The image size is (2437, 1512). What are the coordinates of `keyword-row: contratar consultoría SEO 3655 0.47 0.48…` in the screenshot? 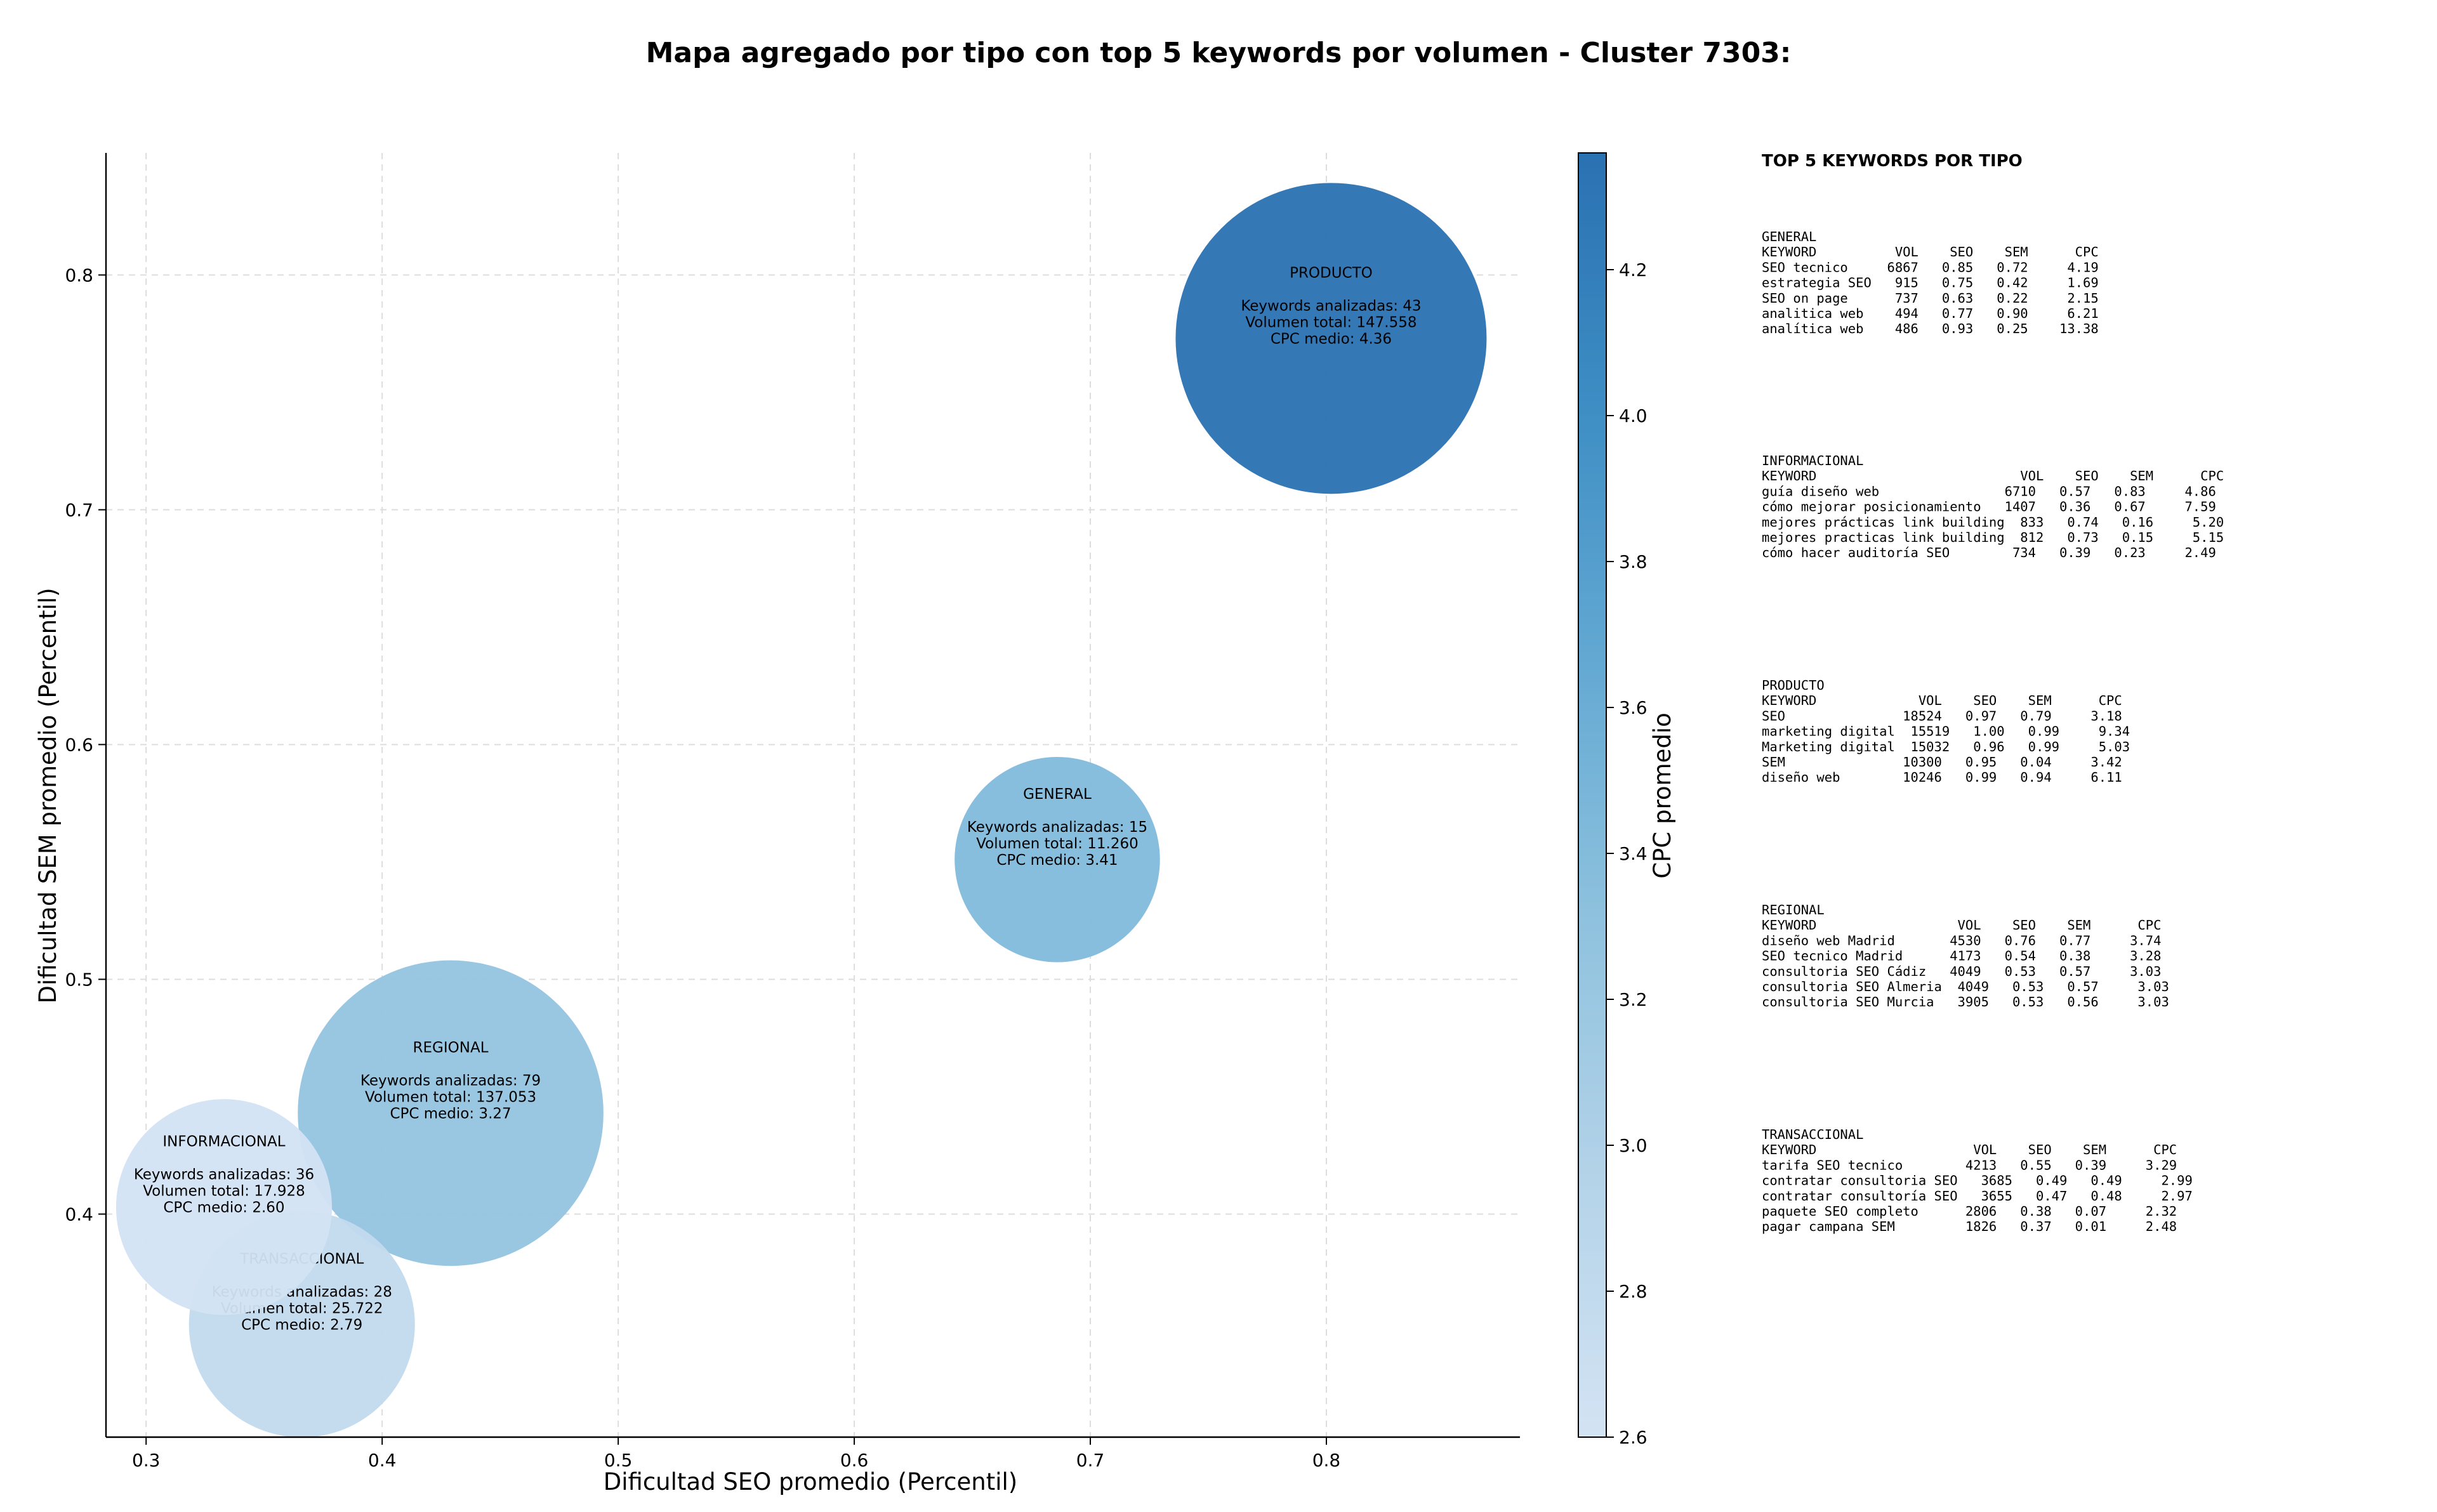 It's located at (1977, 1196).